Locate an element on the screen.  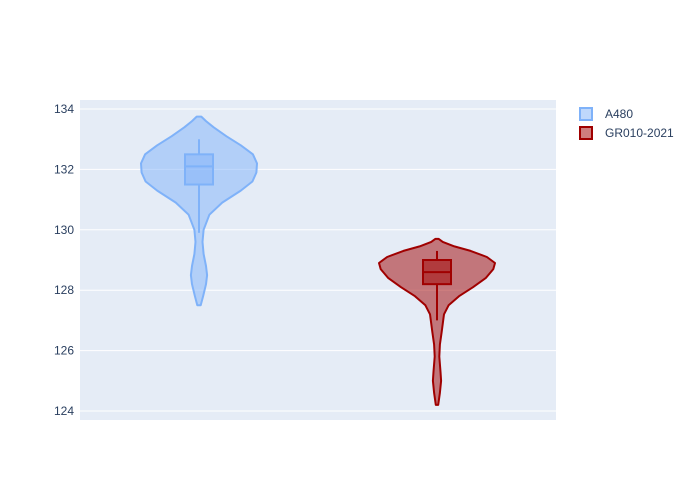
legend-item: GR010-2021 is located at coordinates (626, 133).